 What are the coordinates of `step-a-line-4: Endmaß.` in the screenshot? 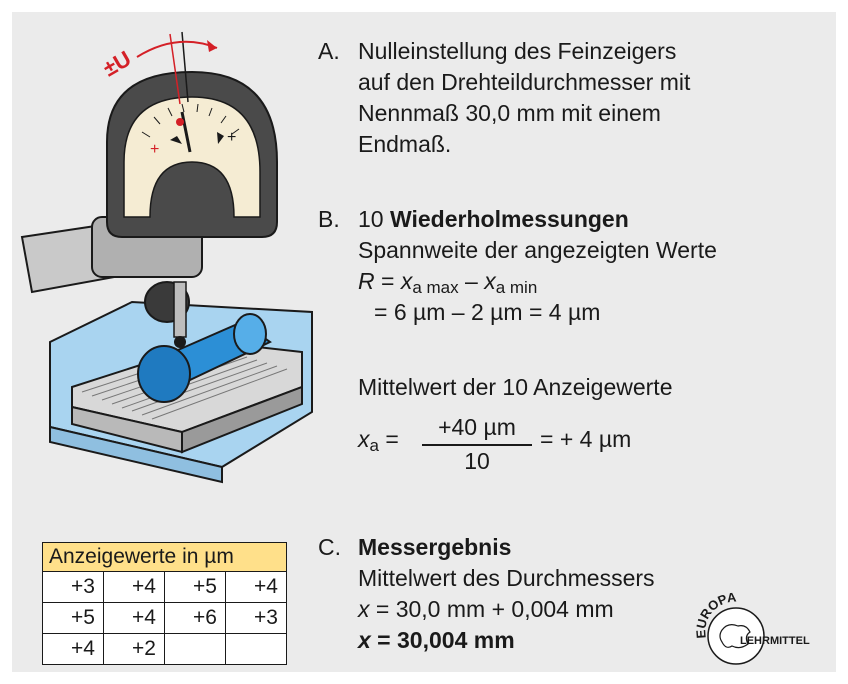 It's located at (405, 144).